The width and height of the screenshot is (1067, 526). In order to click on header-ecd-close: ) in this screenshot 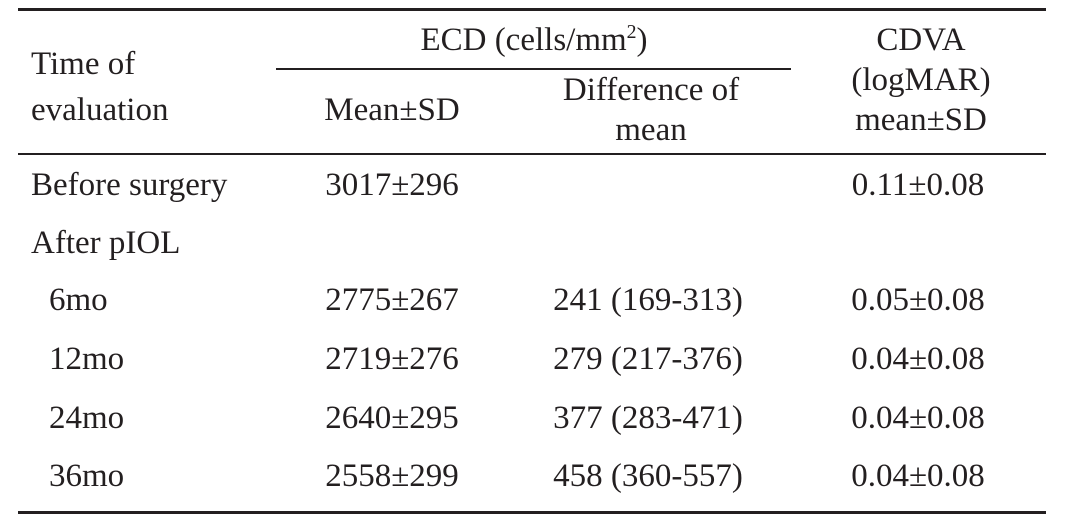, I will do `click(642, 40)`.